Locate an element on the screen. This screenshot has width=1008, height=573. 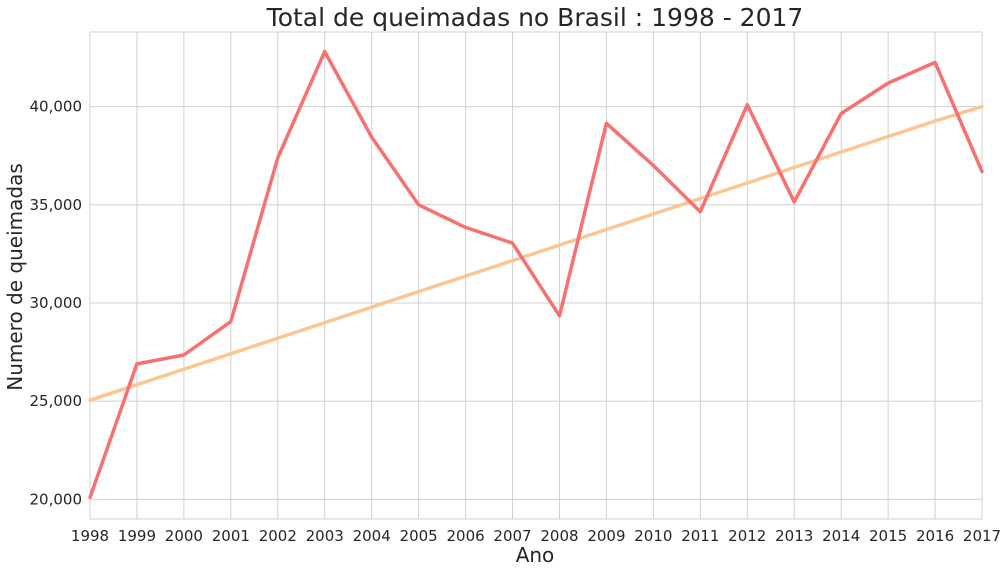
x-tick-label: 2011 is located at coordinates (700, 536).